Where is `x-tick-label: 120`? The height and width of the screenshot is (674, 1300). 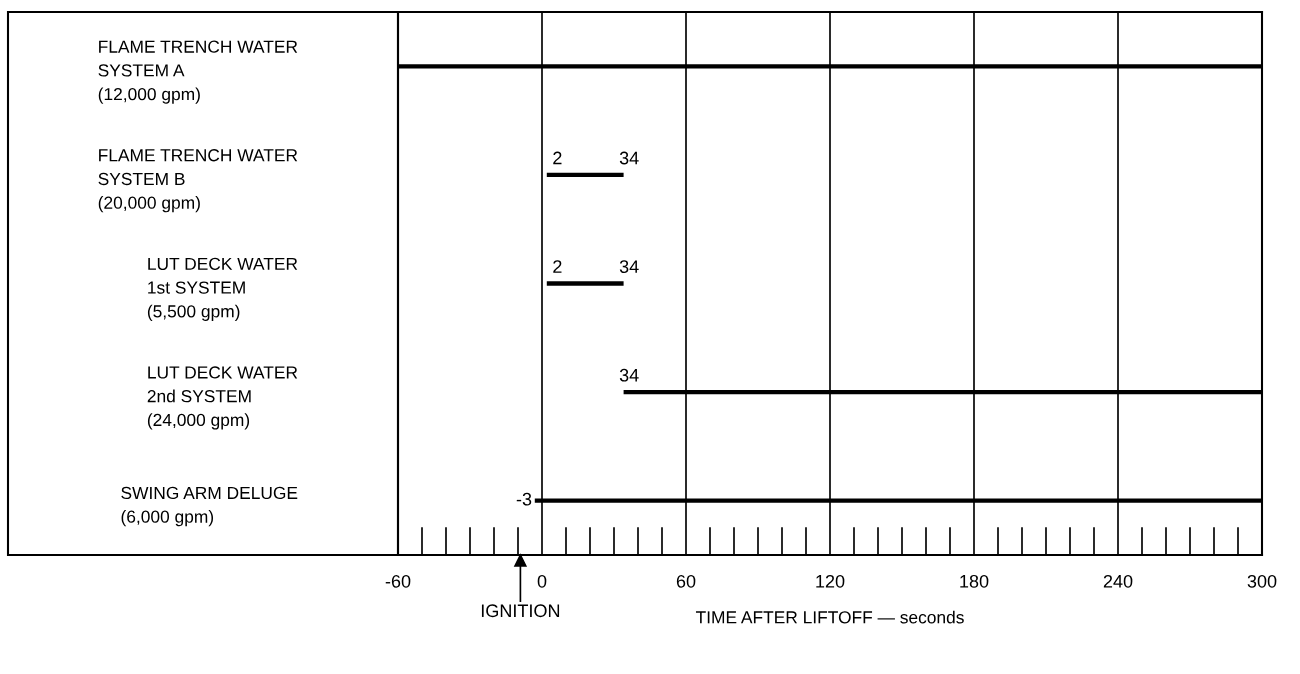 x-tick-label: 120 is located at coordinates (830, 581).